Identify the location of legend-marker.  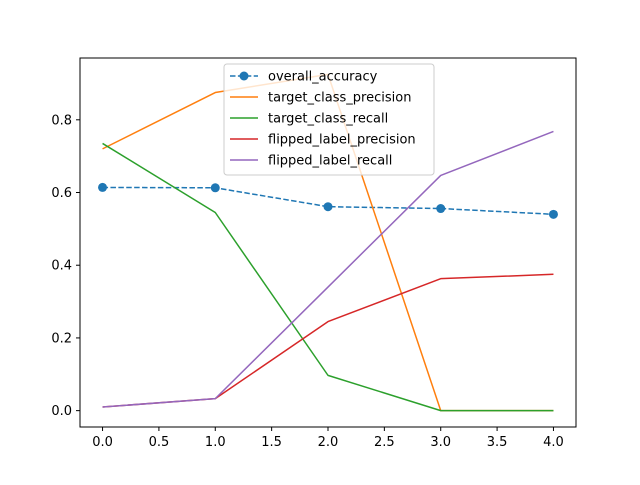
(244, 76).